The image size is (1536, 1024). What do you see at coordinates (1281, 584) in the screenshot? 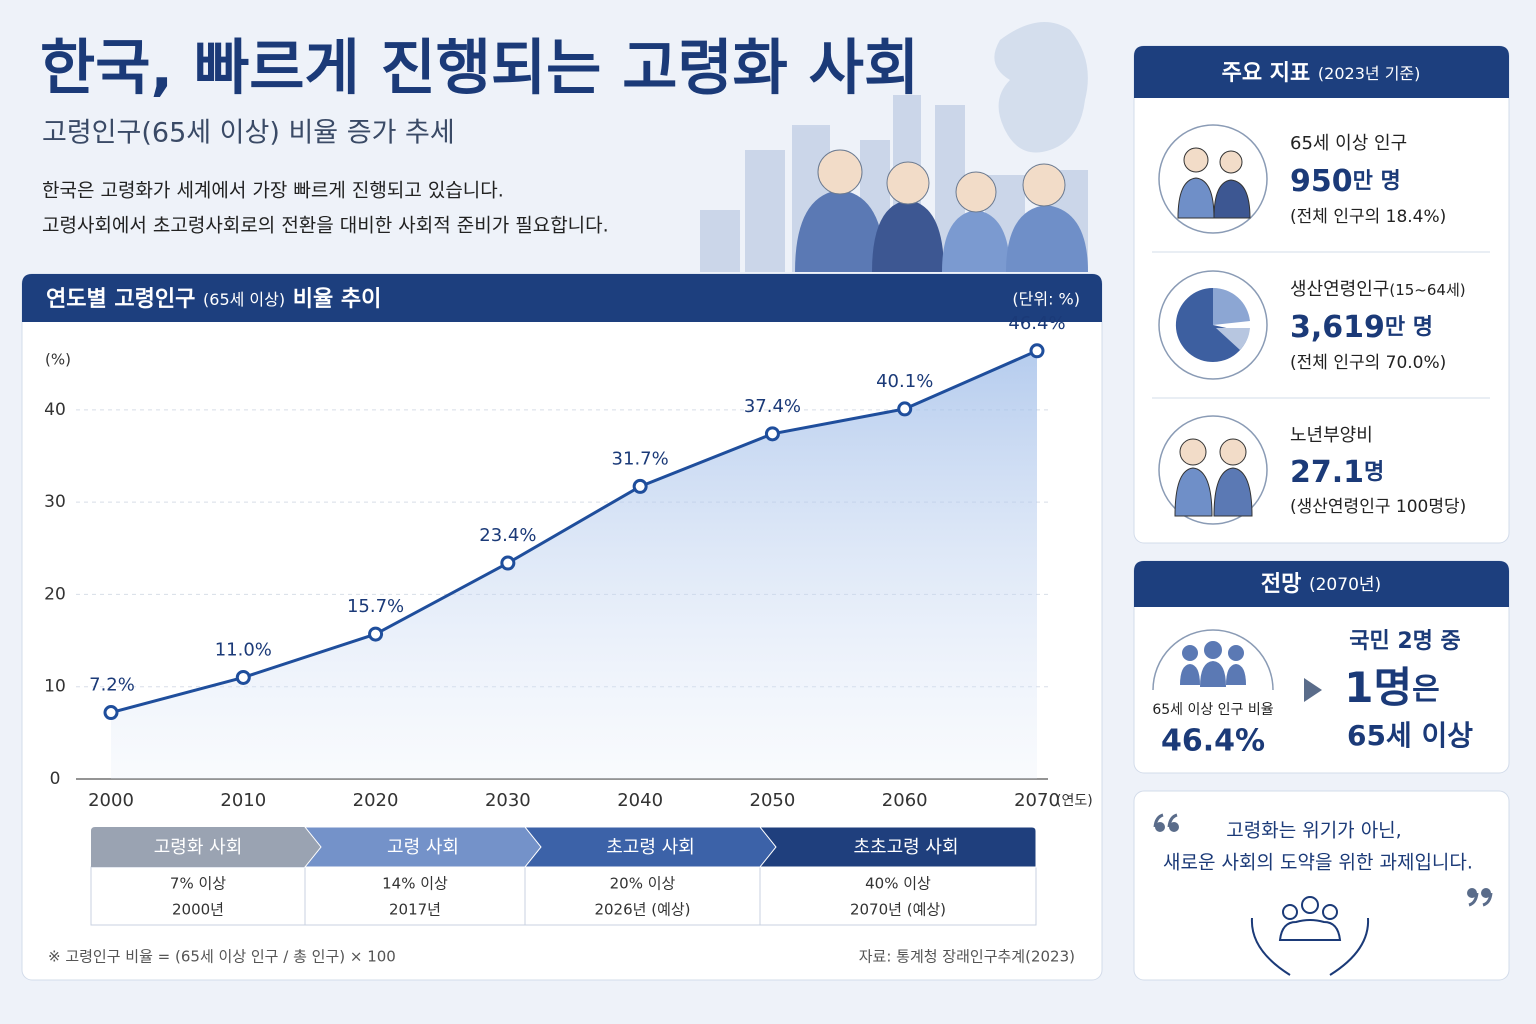
I see `outlook-title-main: 전망` at bounding box center [1281, 584].